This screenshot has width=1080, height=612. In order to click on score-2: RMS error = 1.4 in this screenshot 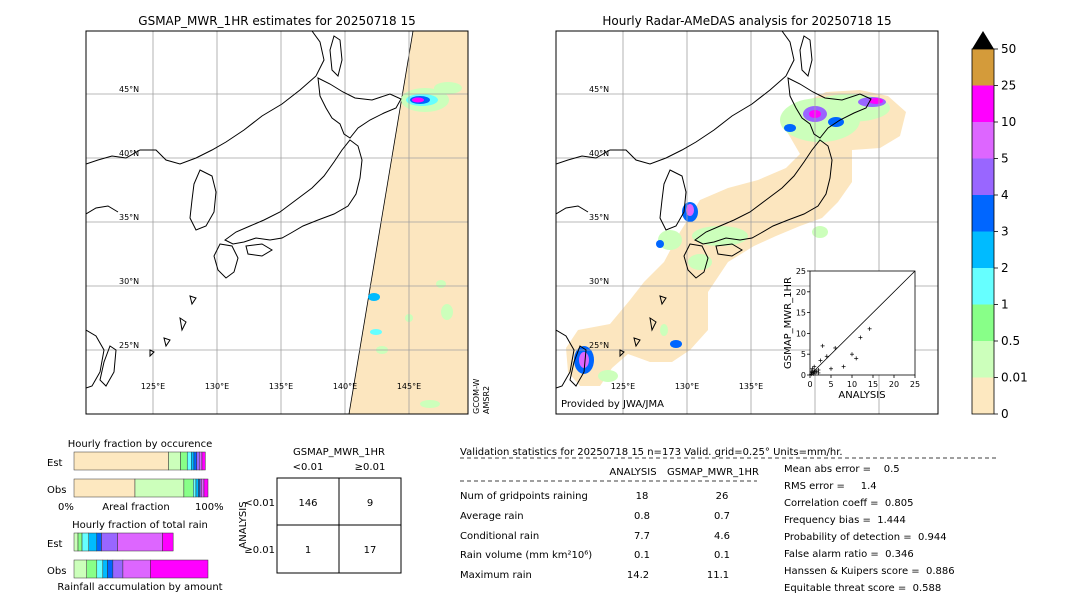, I will do `click(830, 486)`.